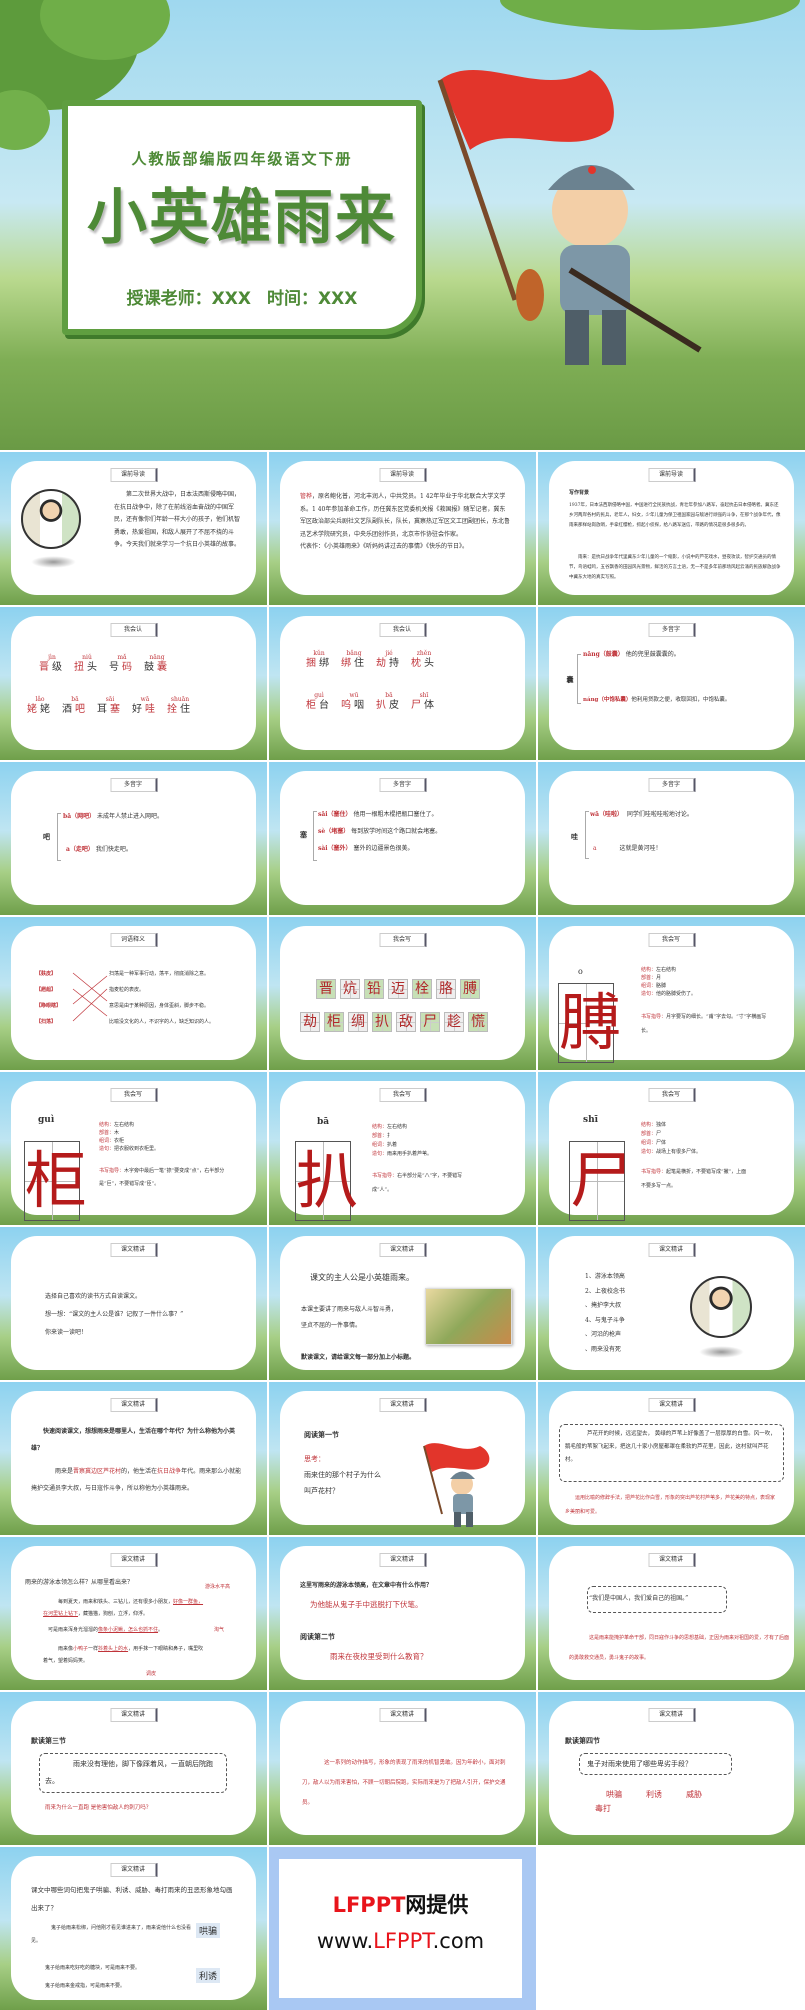 The height and width of the screenshot is (2010, 805). I want to click on question: 这里写雨来的游泳本领高，在文章中有什么作用？, so click(366, 1585).